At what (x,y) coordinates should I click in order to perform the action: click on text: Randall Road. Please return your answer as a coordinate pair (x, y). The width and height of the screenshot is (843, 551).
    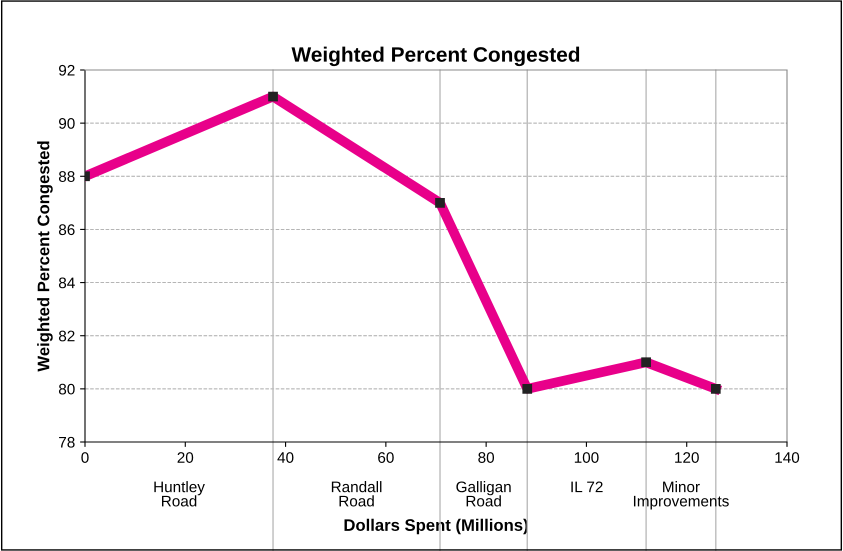
    Looking at the image, I should click on (357, 494).